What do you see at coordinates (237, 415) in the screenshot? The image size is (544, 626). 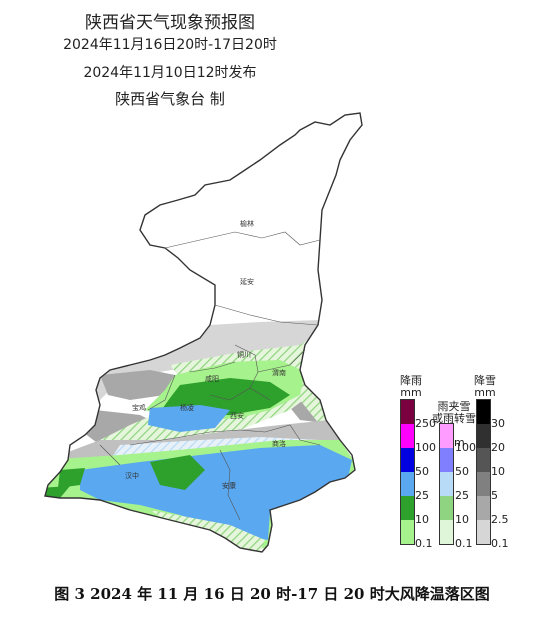 I see `city-label-xian: 西安` at bounding box center [237, 415].